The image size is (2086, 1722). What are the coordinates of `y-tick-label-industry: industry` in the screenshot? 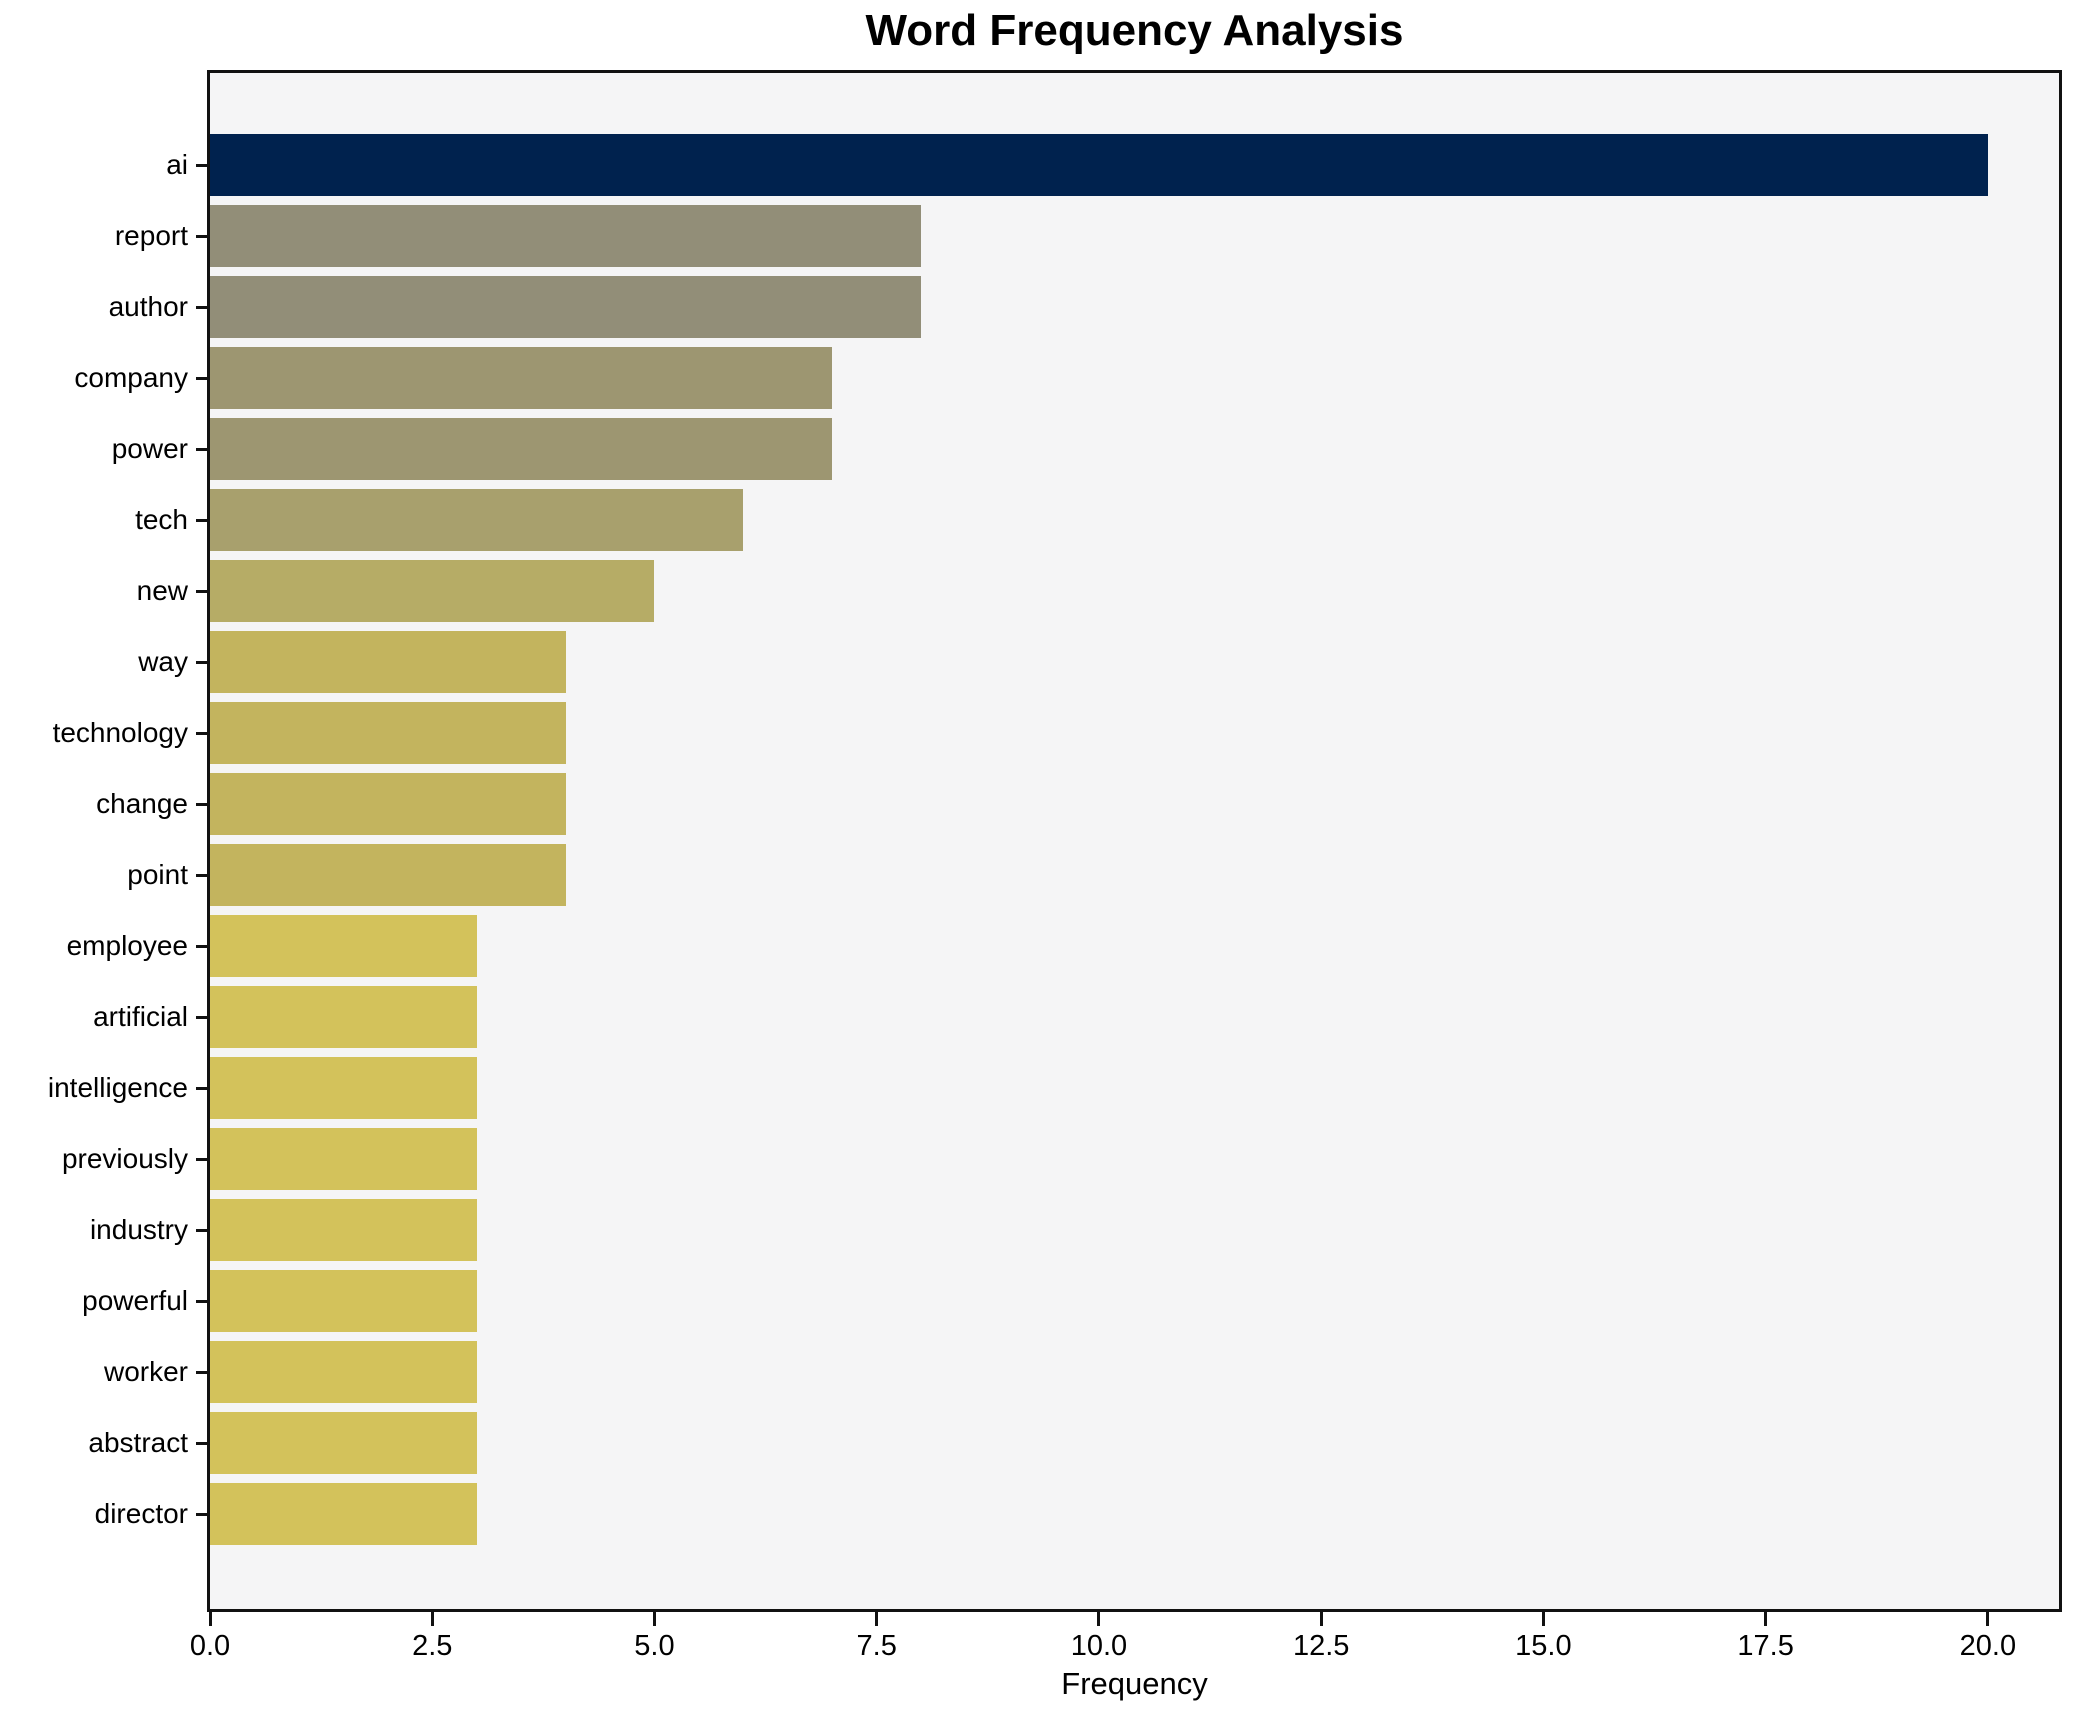 It's located at (138, 1229).